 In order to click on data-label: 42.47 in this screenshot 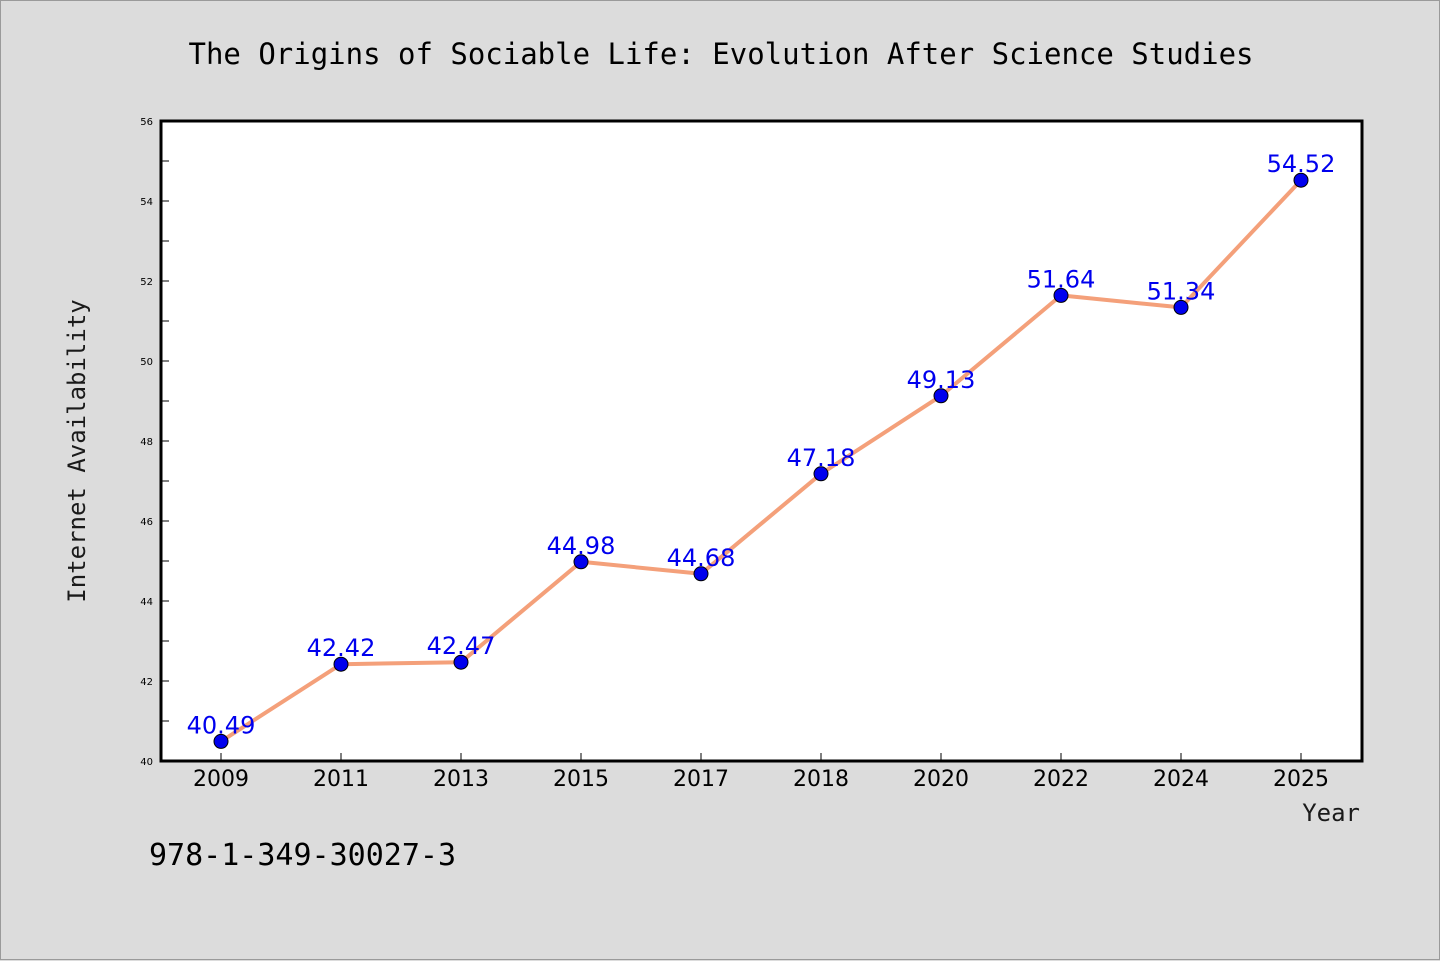, I will do `click(461, 646)`.